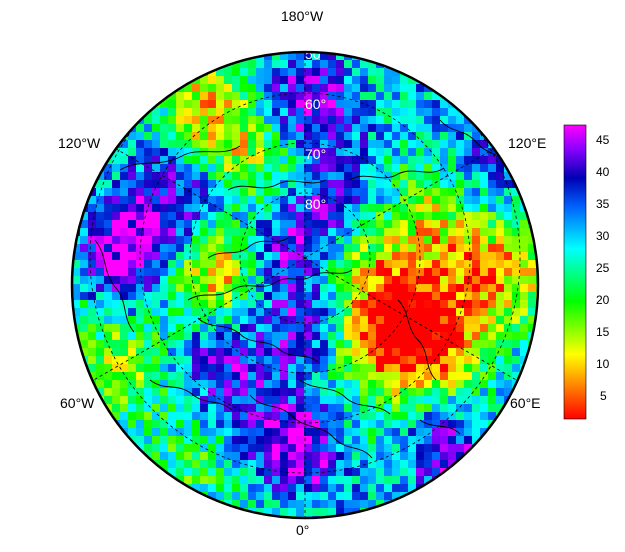 Image resolution: width=625 pixels, height=552 pixels. What do you see at coordinates (302, 16) in the screenshot?
I see `lon-label-180w: 180°W` at bounding box center [302, 16].